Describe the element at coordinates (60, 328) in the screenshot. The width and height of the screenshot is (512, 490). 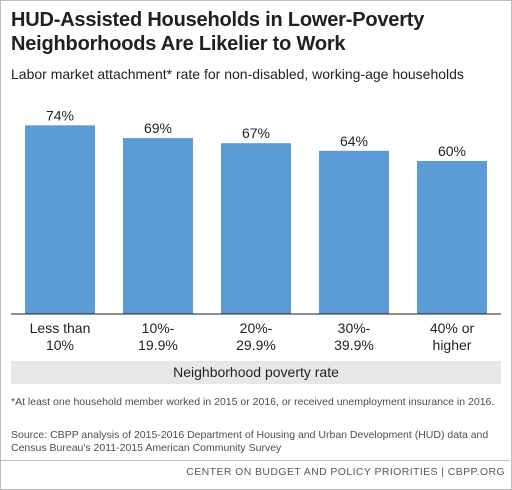
I see `x-tick-label-1-line-1: Less than` at that location.